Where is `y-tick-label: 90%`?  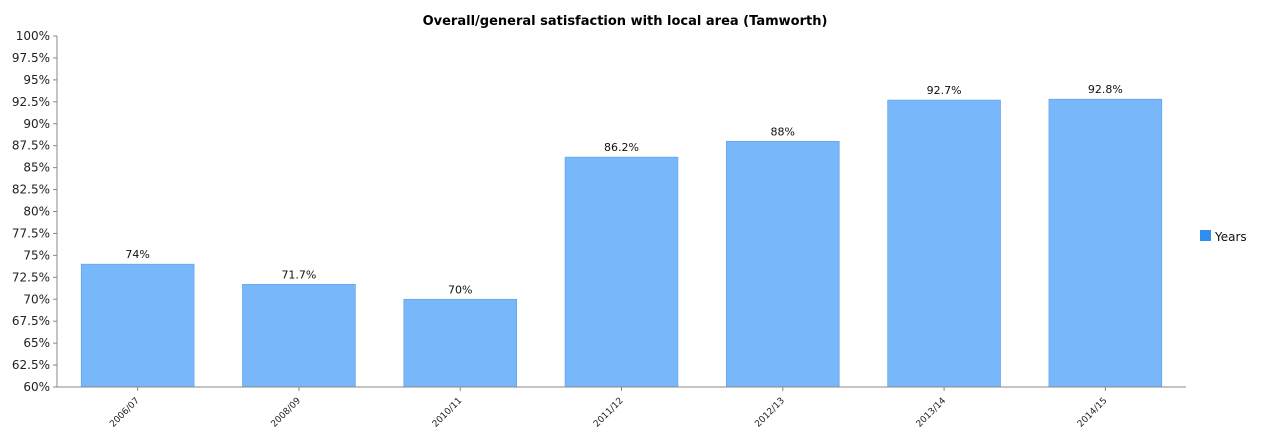 y-tick-label: 90% is located at coordinates (36, 124).